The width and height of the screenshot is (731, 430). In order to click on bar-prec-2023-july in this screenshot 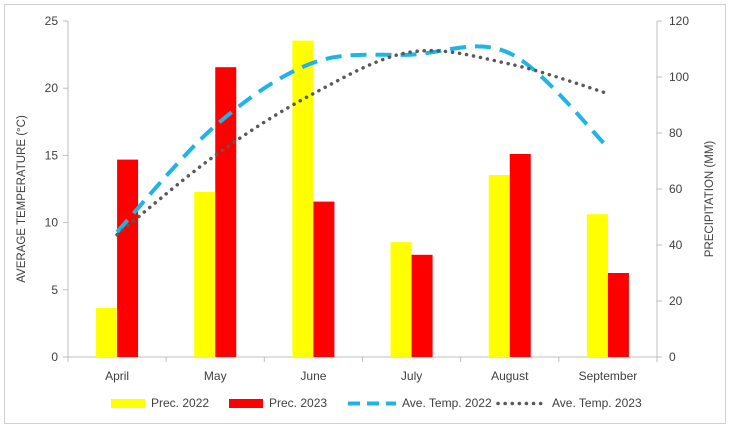, I will do `click(422, 305)`.